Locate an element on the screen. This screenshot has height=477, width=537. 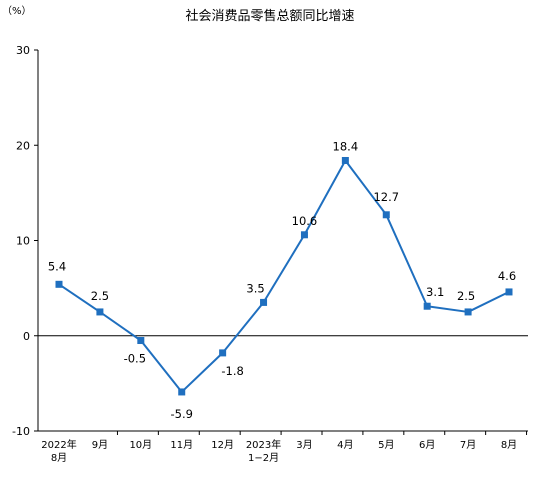
data-label: 10.6 is located at coordinates (305, 221).